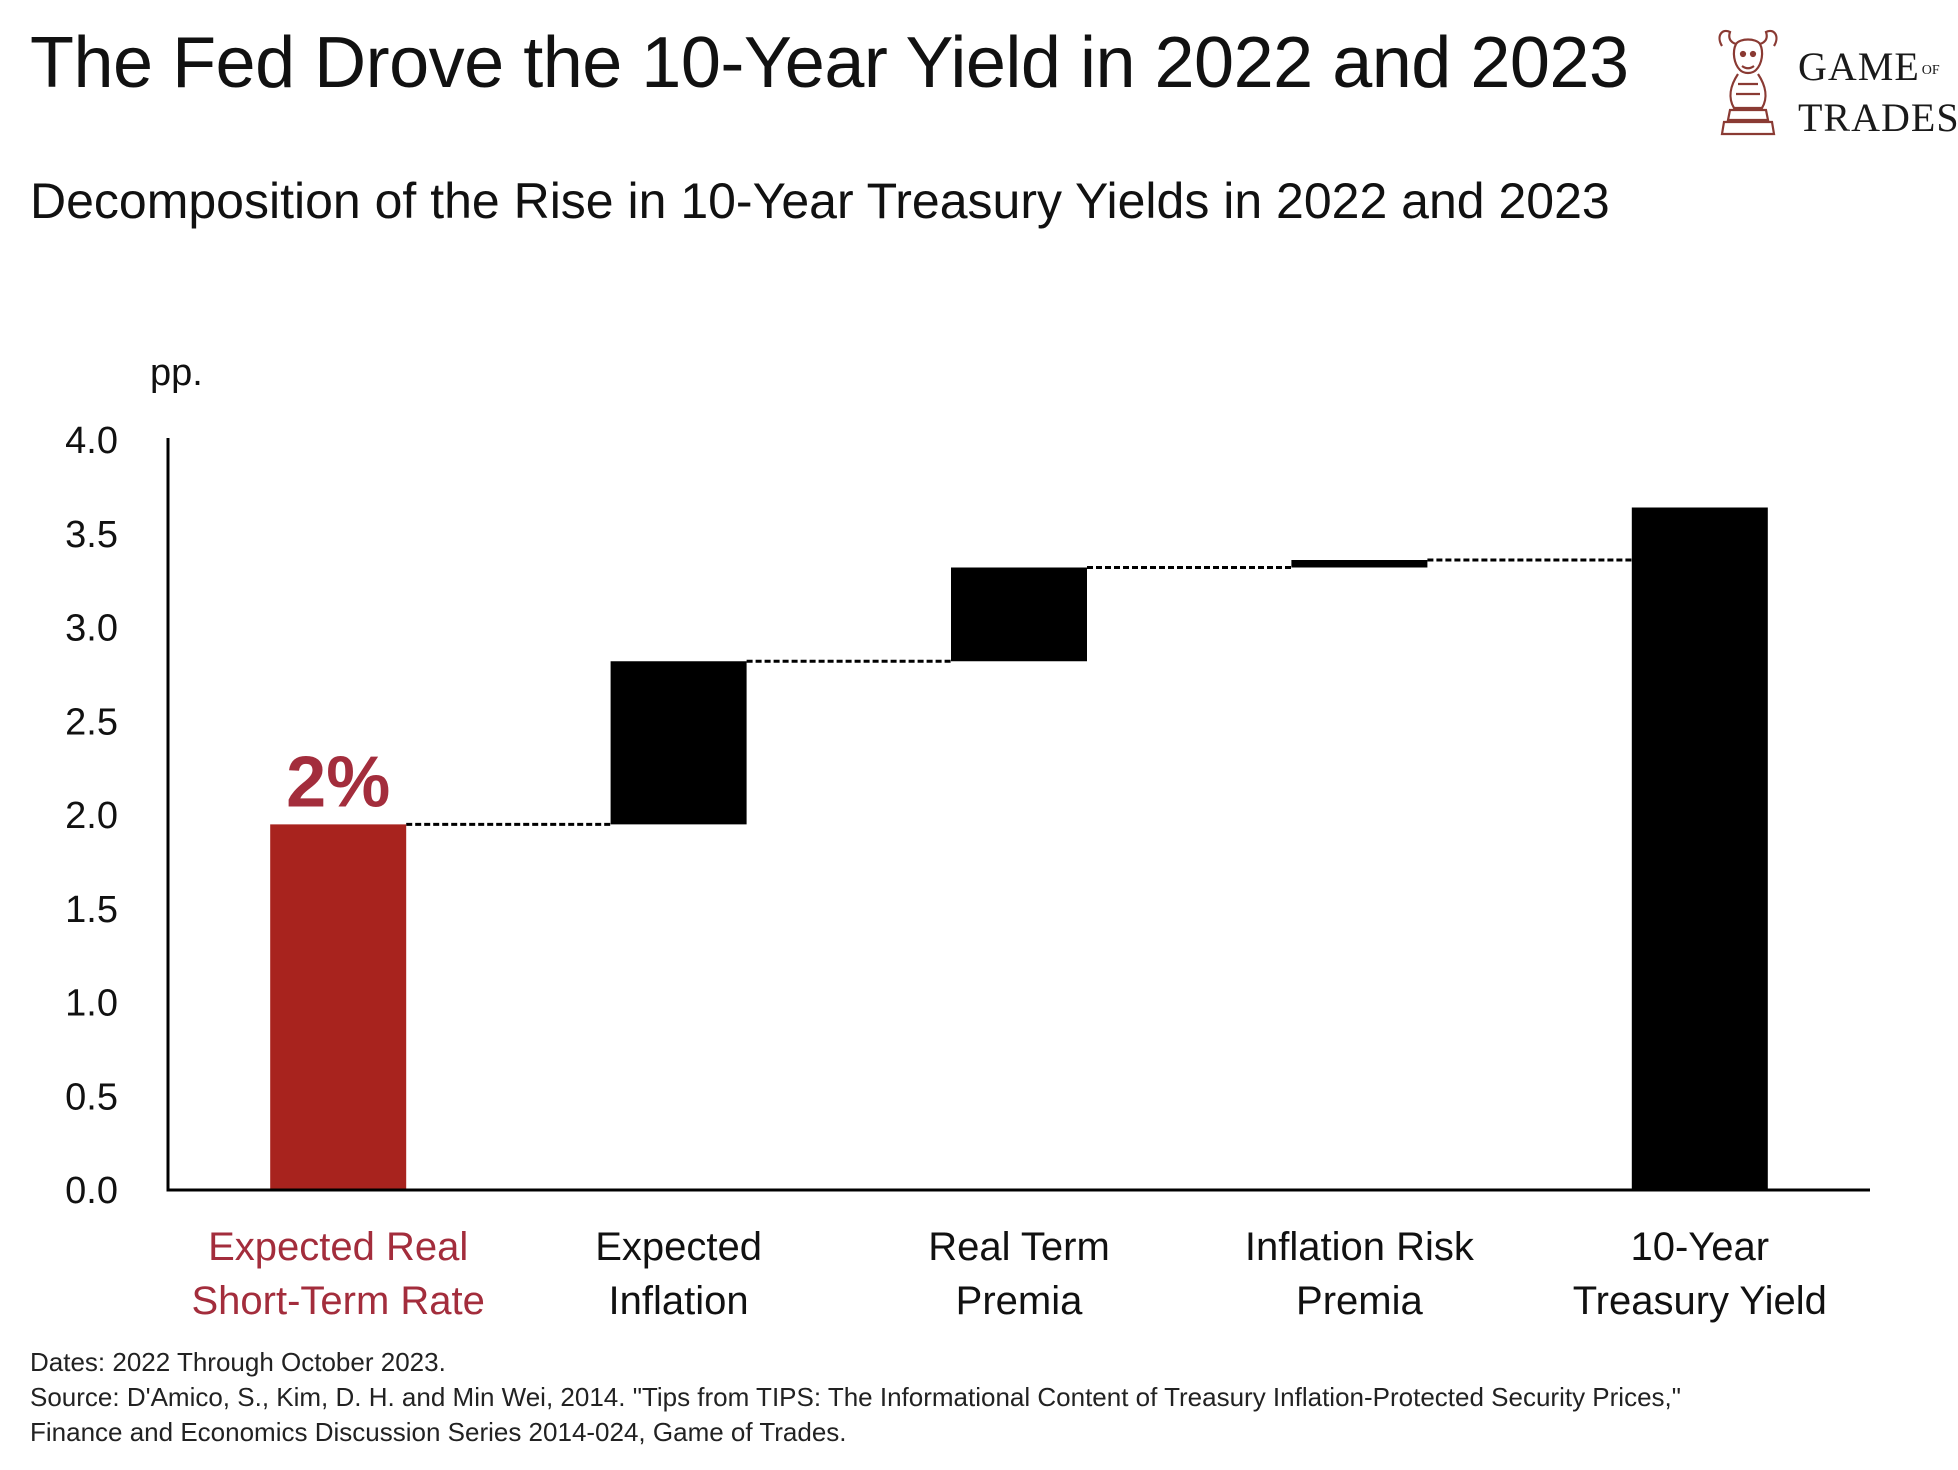 The image size is (1958, 1470). I want to click on y-tick-label: 1.5, so click(91, 910).